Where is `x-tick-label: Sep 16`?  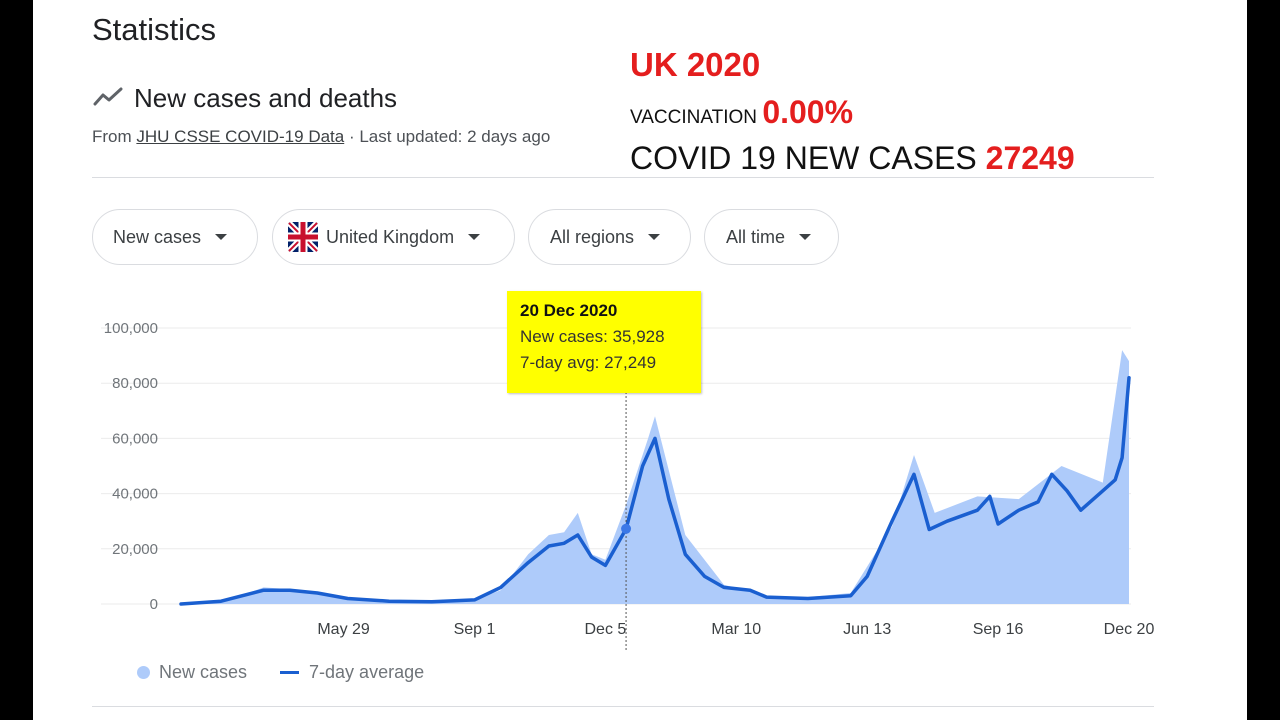
x-tick-label: Sep 16 is located at coordinates (998, 629).